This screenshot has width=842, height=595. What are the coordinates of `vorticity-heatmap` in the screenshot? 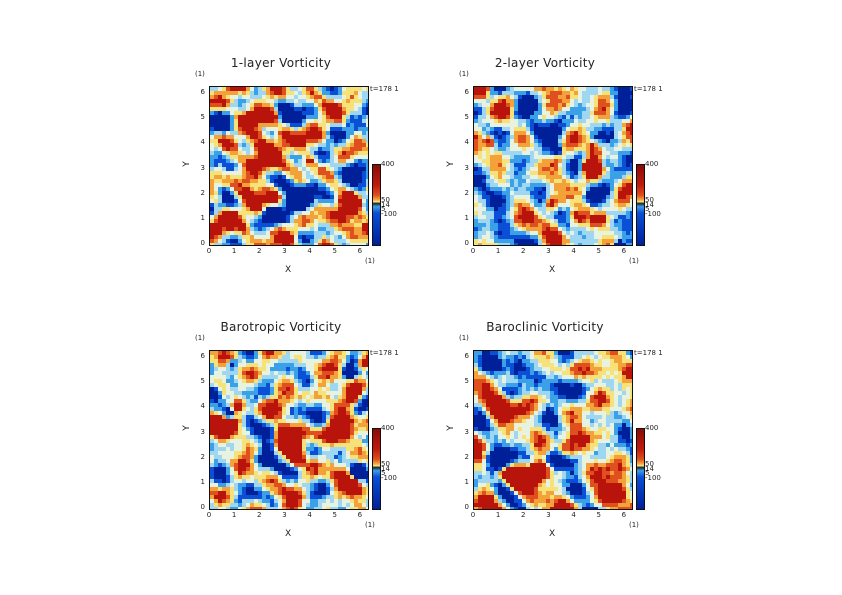 It's located at (289, 430).